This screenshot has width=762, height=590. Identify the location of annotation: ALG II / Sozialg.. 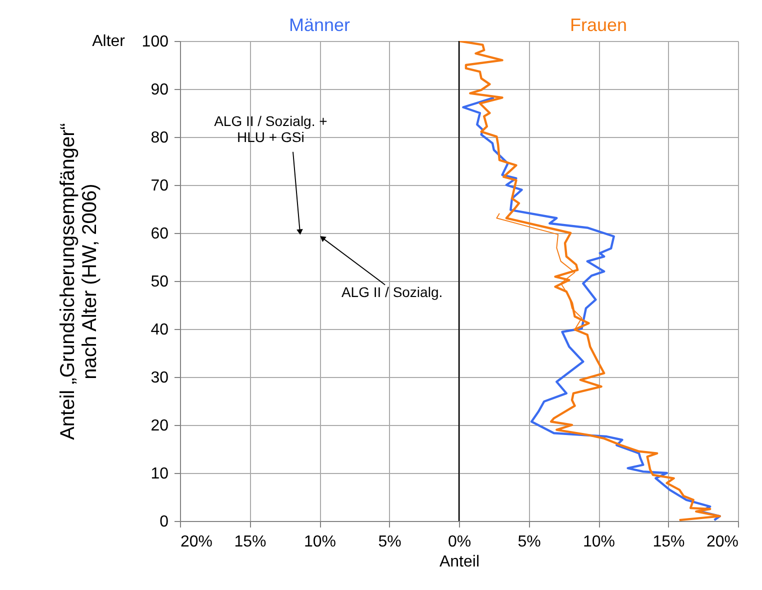
(392, 292).